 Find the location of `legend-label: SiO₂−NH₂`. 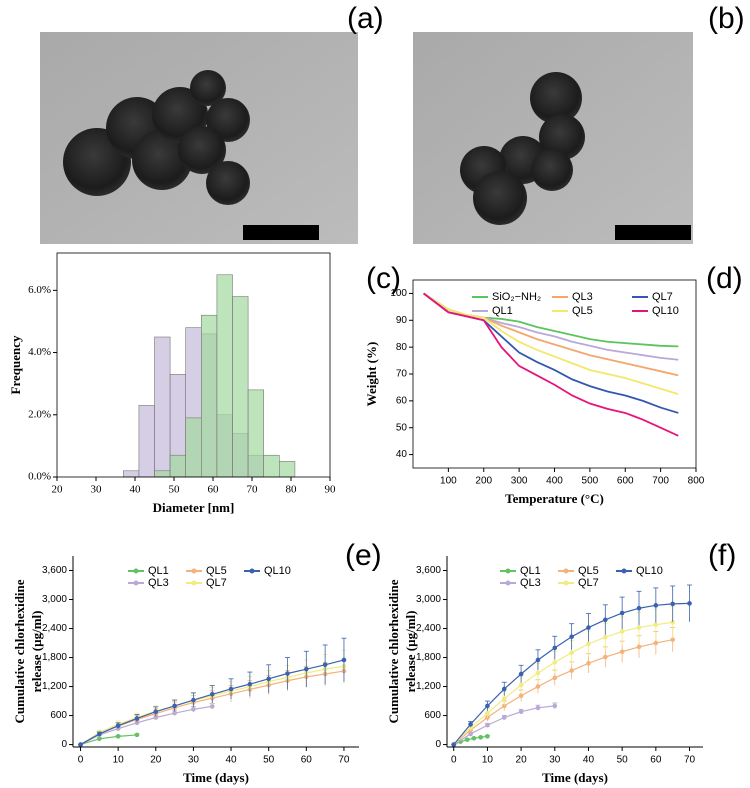

legend-label: SiO₂−NH₂ is located at coordinates (516, 297).